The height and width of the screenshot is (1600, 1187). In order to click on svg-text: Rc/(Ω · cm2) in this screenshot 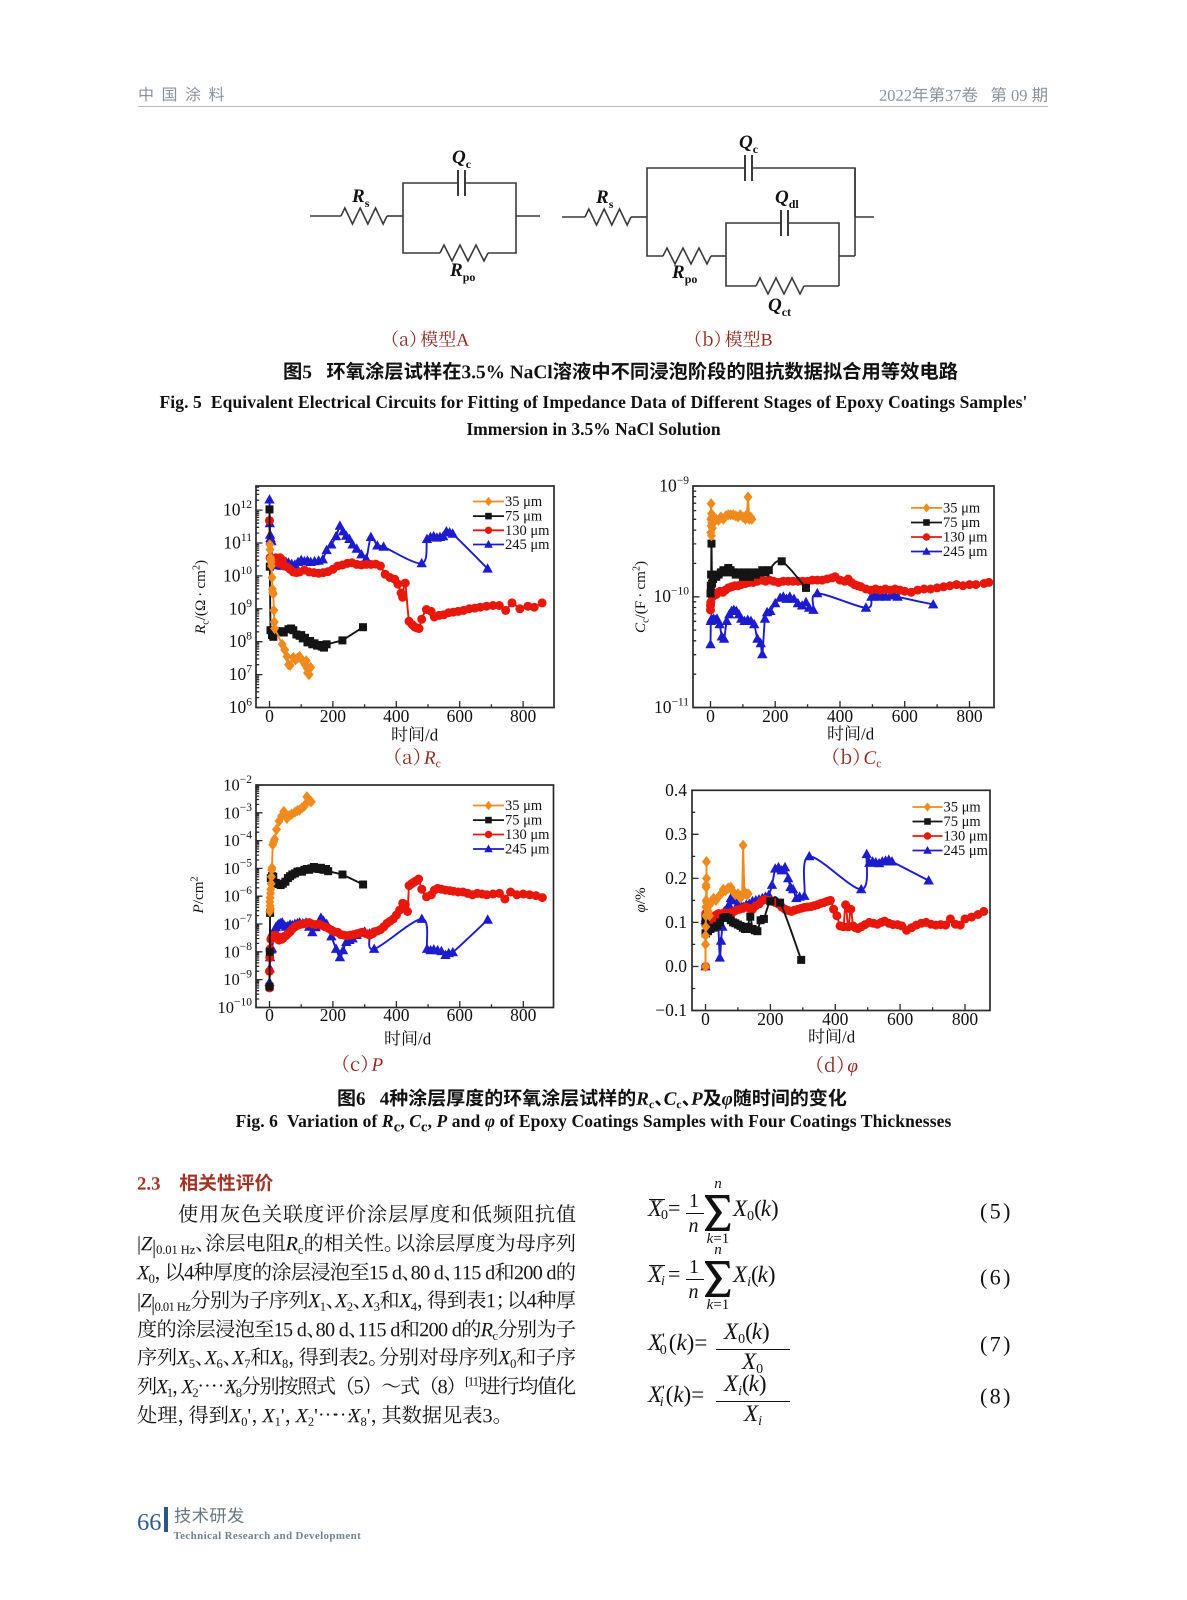, I will do `click(202, 597)`.